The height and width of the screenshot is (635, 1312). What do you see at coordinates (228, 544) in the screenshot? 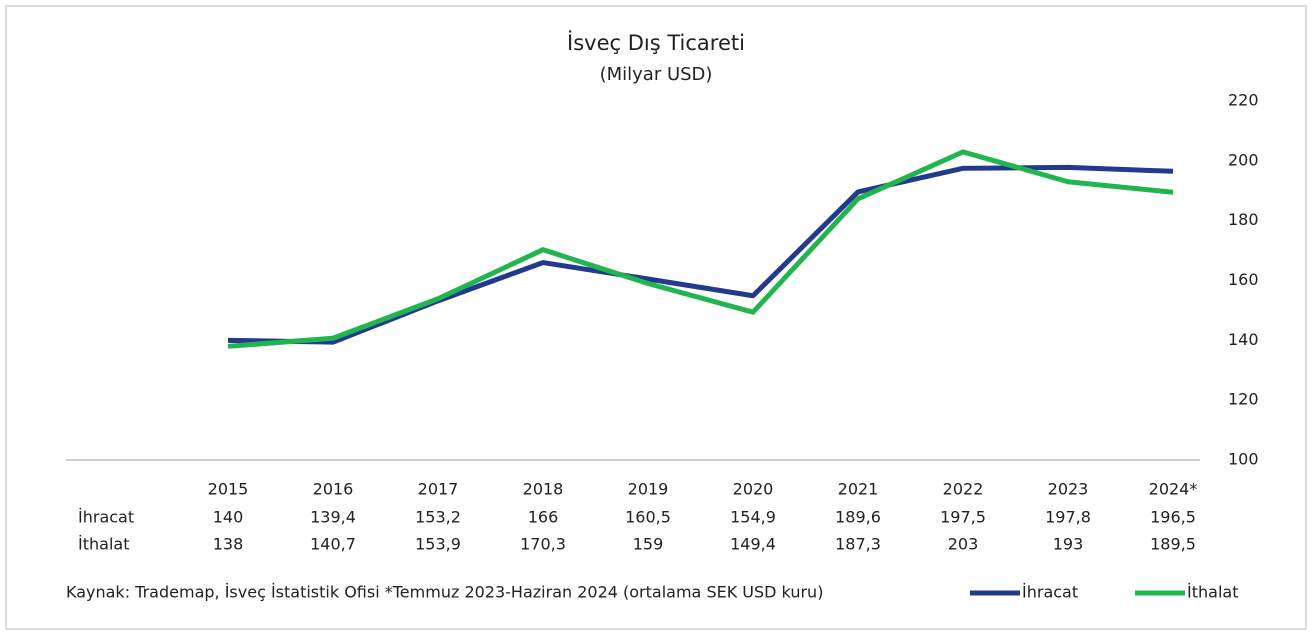
I see `table-value: 138` at bounding box center [228, 544].